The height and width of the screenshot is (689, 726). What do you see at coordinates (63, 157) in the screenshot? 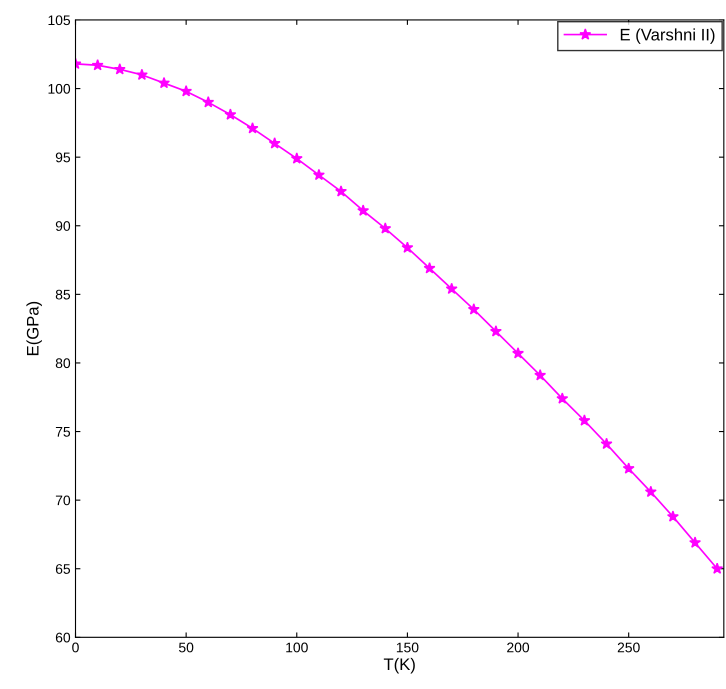
I see `y-tick-label: 95` at bounding box center [63, 157].